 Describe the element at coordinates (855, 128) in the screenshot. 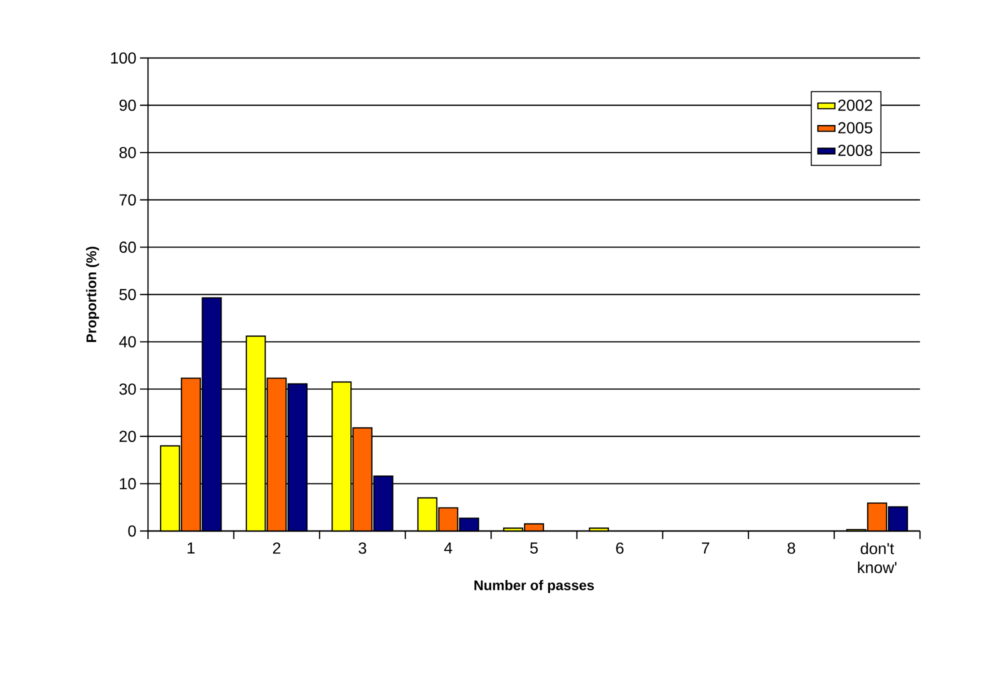

I see `legend-label: 2005` at that location.